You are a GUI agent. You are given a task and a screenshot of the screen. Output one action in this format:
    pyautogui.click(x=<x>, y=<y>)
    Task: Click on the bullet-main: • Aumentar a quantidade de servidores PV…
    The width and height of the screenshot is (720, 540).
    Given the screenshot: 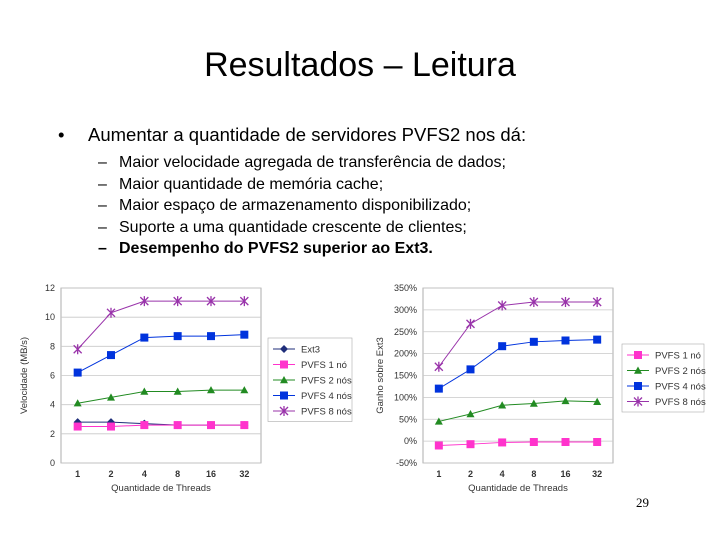 What is the action you would take?
    pyautogui.click(x=378, y=135)
    